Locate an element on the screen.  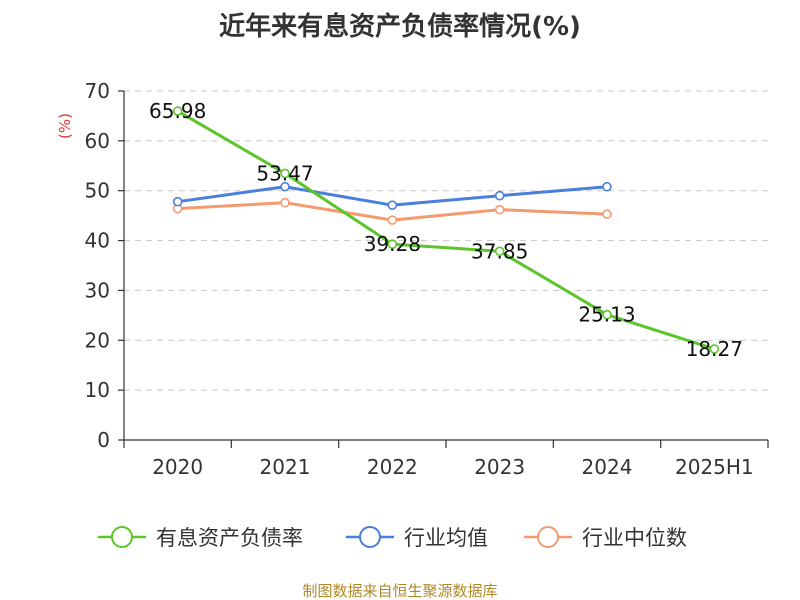
data-label: 65.98 is located at coordinates (177, 111).